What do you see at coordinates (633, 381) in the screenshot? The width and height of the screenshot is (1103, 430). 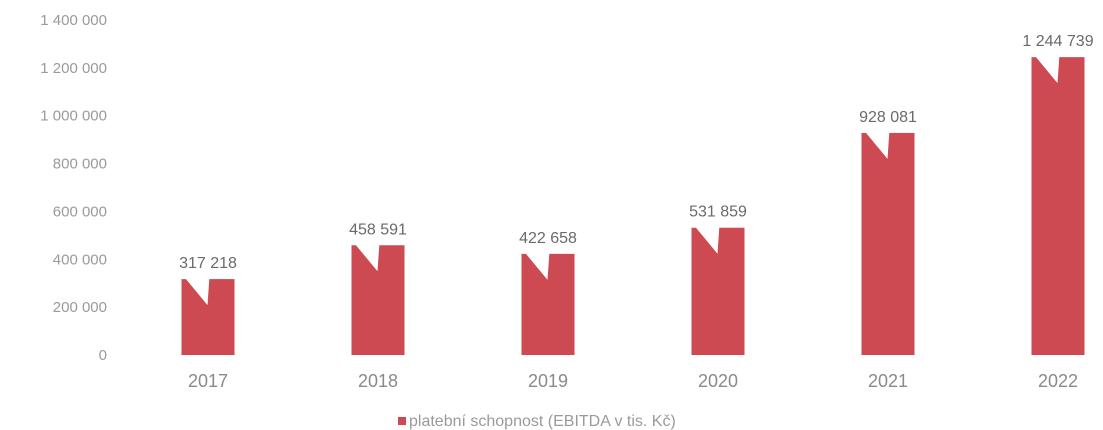 I see `x-axis: 2017 2018 2019 2020 2021 2022` at bounding box center [633, 381].